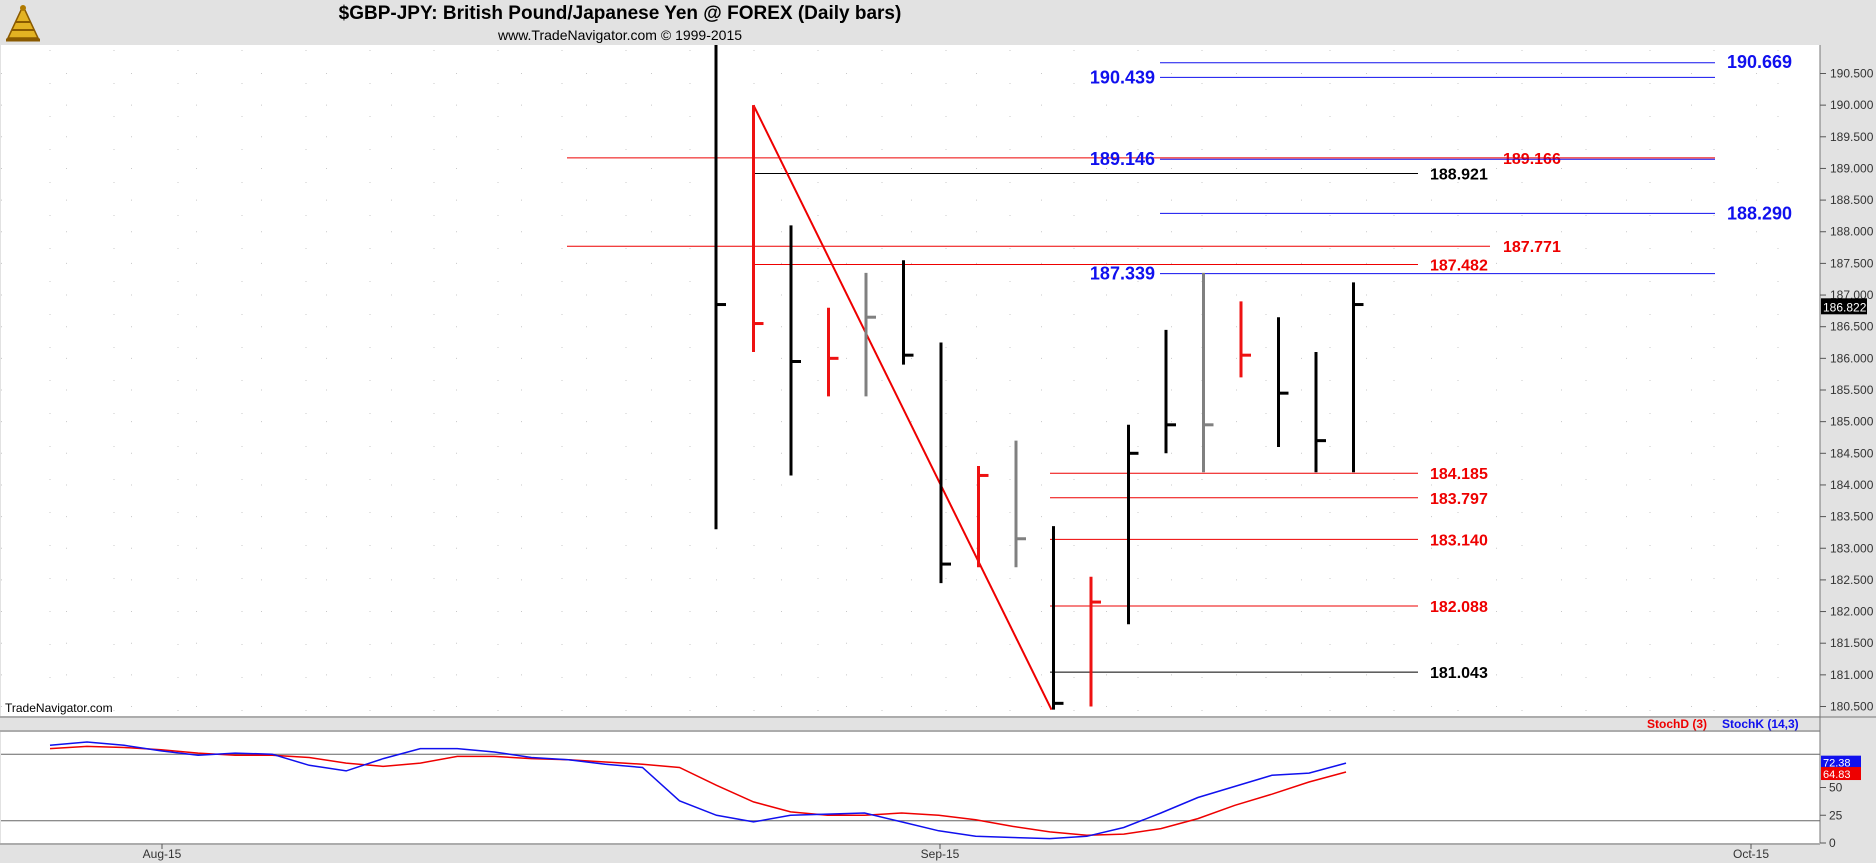 Image resolution: width=1876 pixels, height=863 pixels. Describe the element at coordinates (1122, 274) in the screenshot. I see `level-label: 187.339` at that location.